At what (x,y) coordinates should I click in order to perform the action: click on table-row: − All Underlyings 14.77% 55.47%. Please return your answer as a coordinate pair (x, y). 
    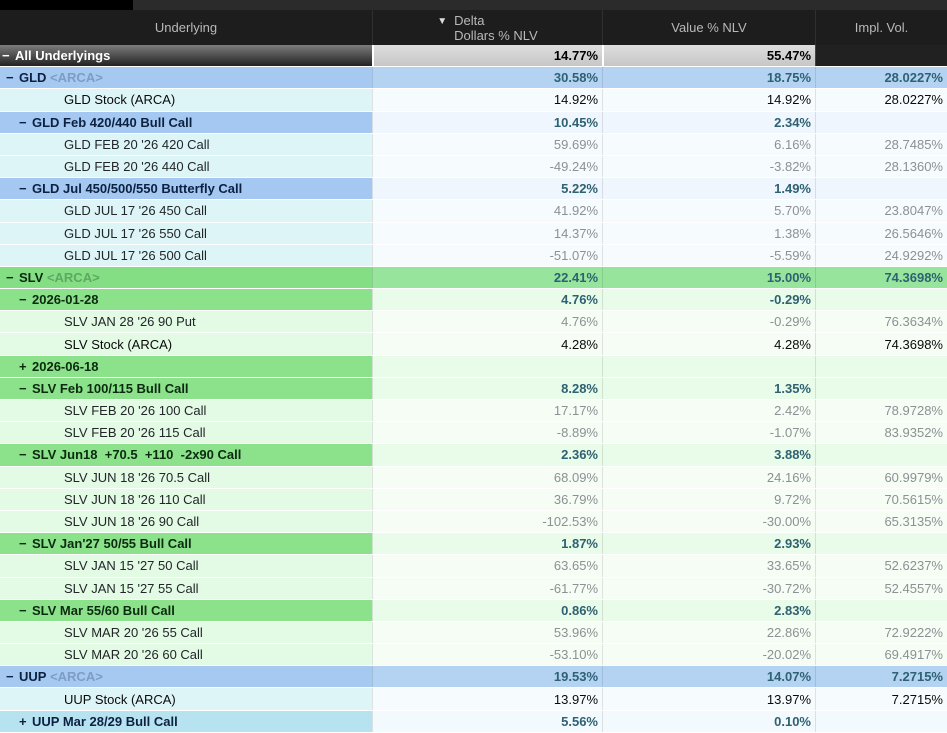
    Looking at the image, I should click on (473, 56).